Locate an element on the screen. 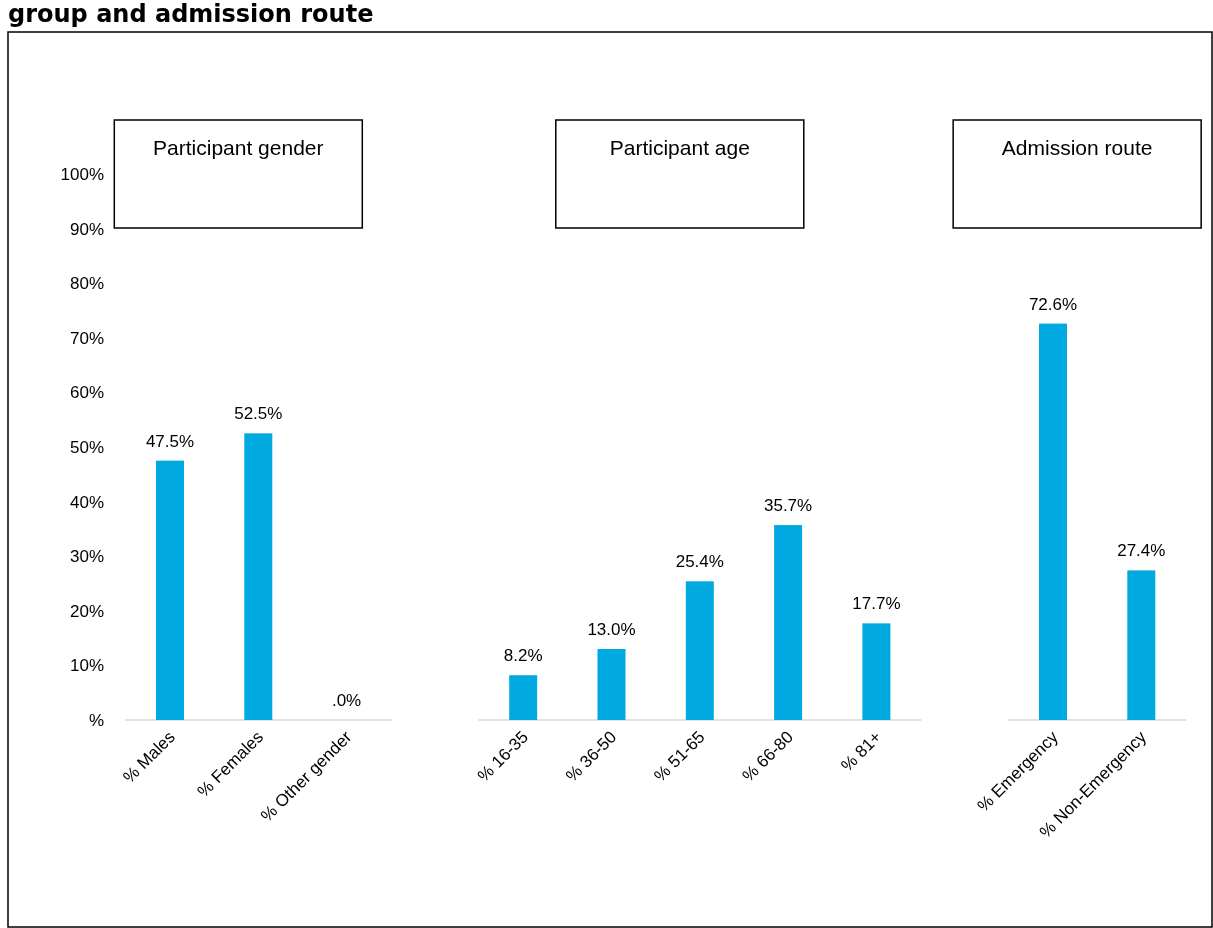 The height and width of the screenshot is (928, 1213). y-tick-label: 20% is located at coordinates (86, 611).